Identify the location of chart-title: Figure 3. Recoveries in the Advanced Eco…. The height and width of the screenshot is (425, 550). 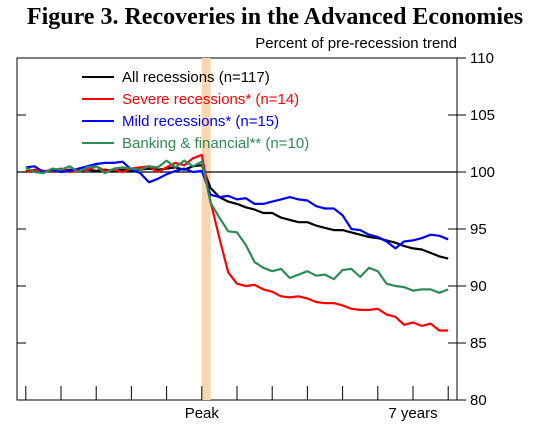
(275, 17).